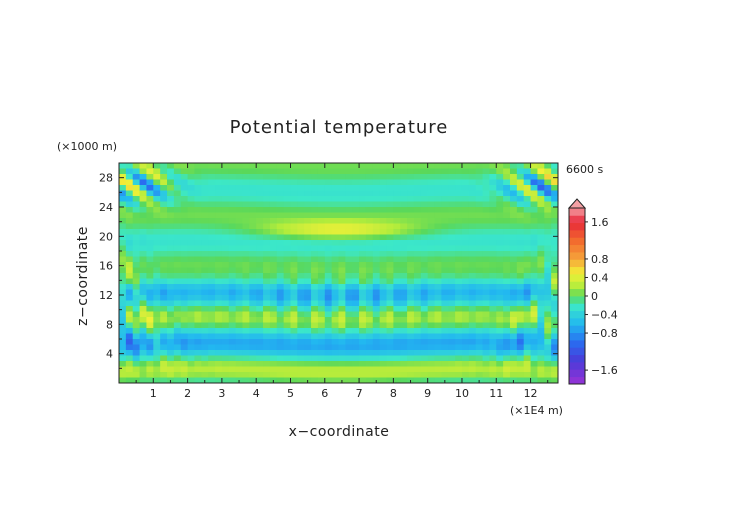 This screenshot has height=532, width=752. What do you see at coordinates (604, 370) in the screenshot?
I see `colorbar-label: −1.6` at bounding box center [604, 370].